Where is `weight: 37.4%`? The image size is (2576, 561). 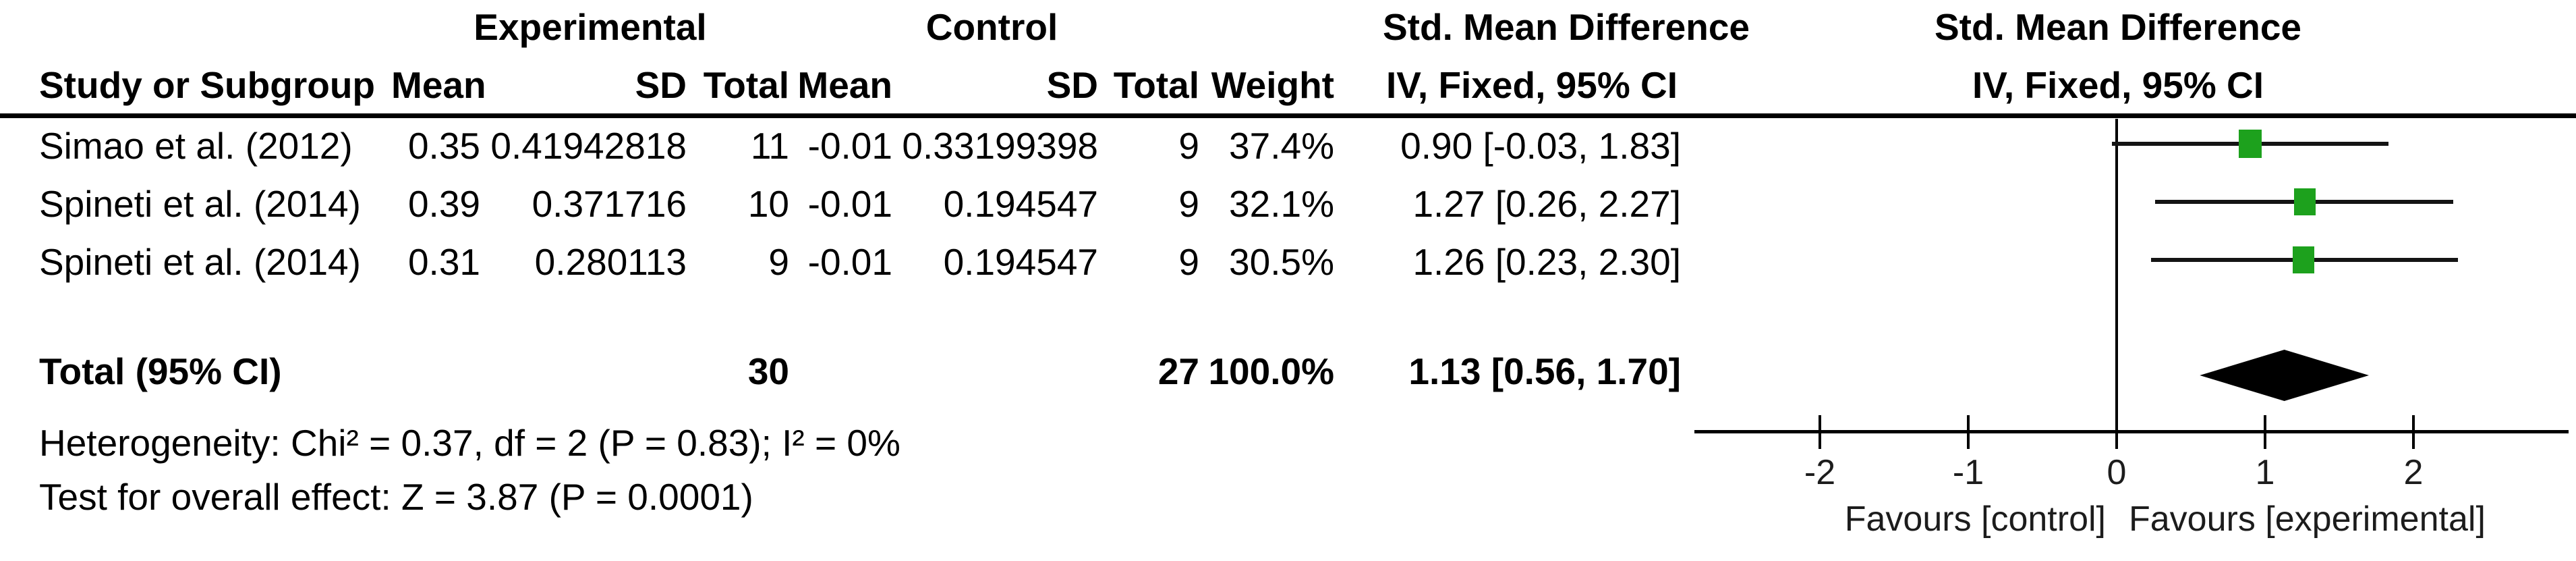 weight: 37.4% is located at coordinates (1281, 146).